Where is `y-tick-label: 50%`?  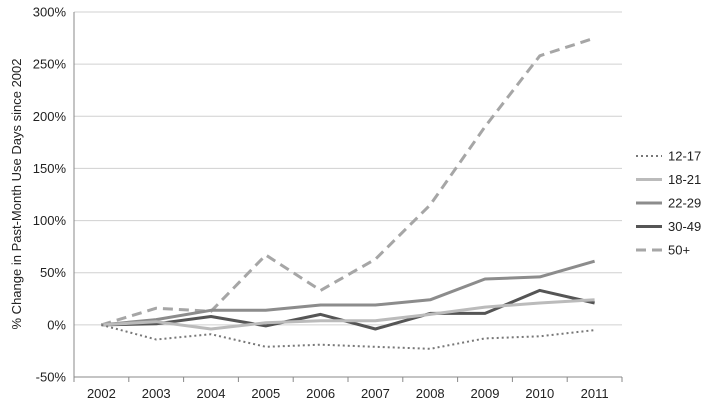
y-tick-label: 50% is located at coordinates (53, 272).